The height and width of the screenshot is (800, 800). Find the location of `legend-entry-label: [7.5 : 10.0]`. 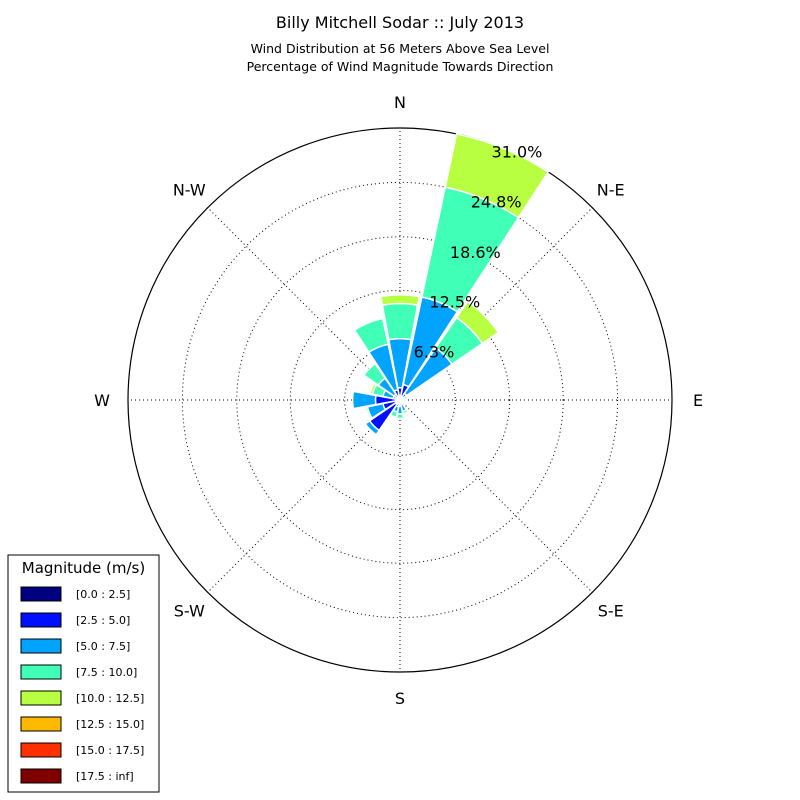

legend-entry-label: [7.5 : 10.0] is located at coordinates (106, 672).